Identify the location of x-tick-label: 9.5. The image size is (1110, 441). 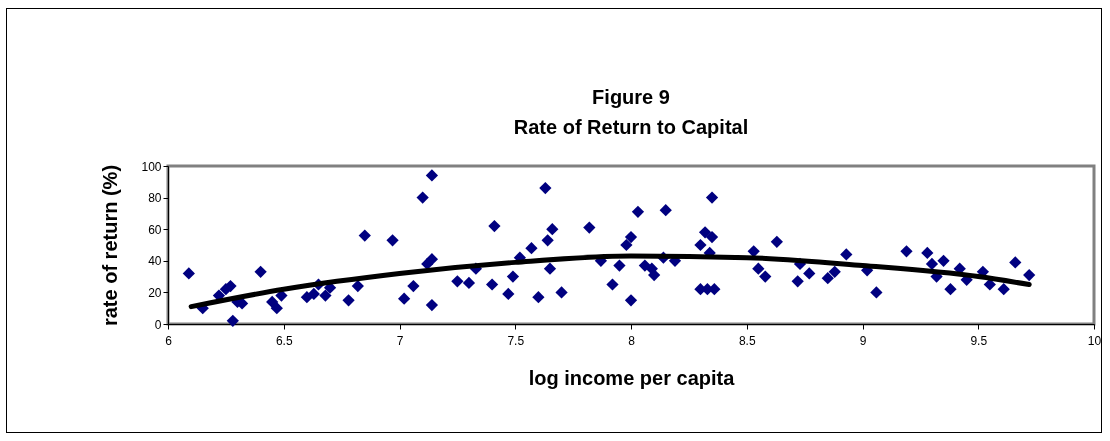
(979, 340).